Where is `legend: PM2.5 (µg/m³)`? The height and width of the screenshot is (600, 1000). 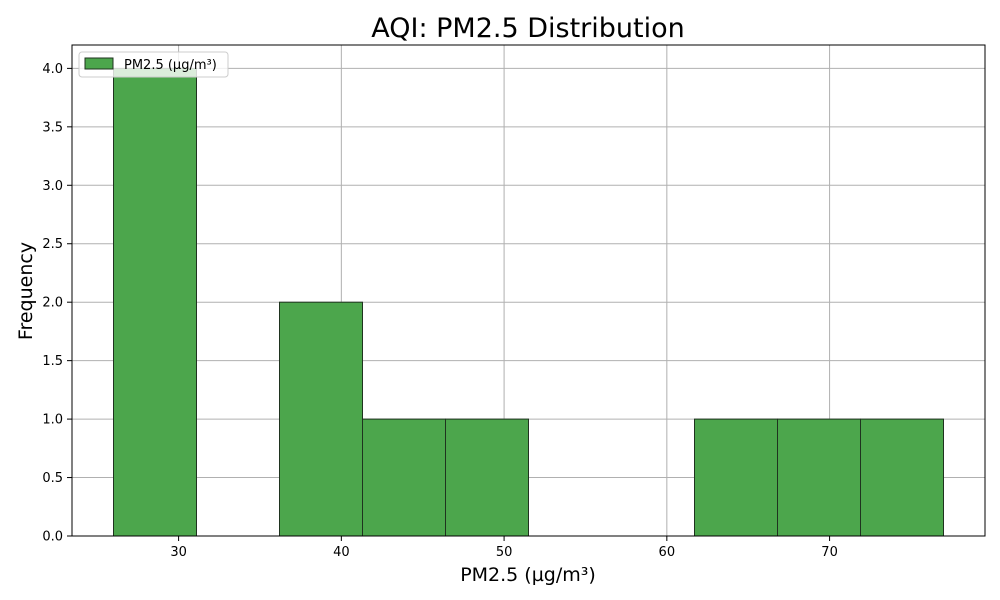 legend: PM2.5 (µg/m³) is located at coordinates (153, 64).